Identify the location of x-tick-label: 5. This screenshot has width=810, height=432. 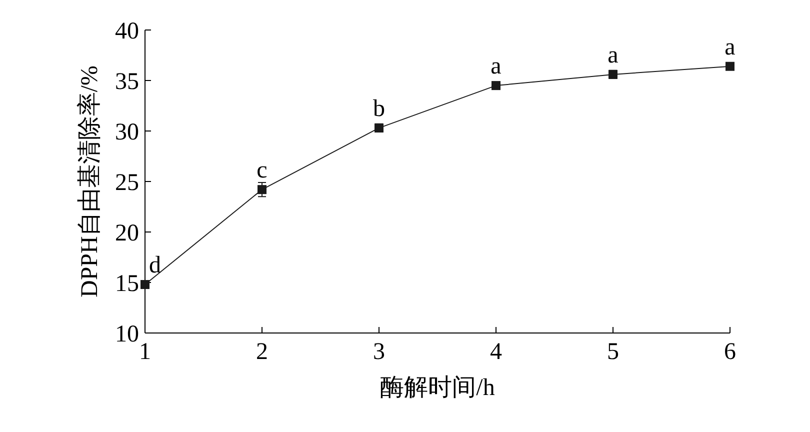
(613, 352).